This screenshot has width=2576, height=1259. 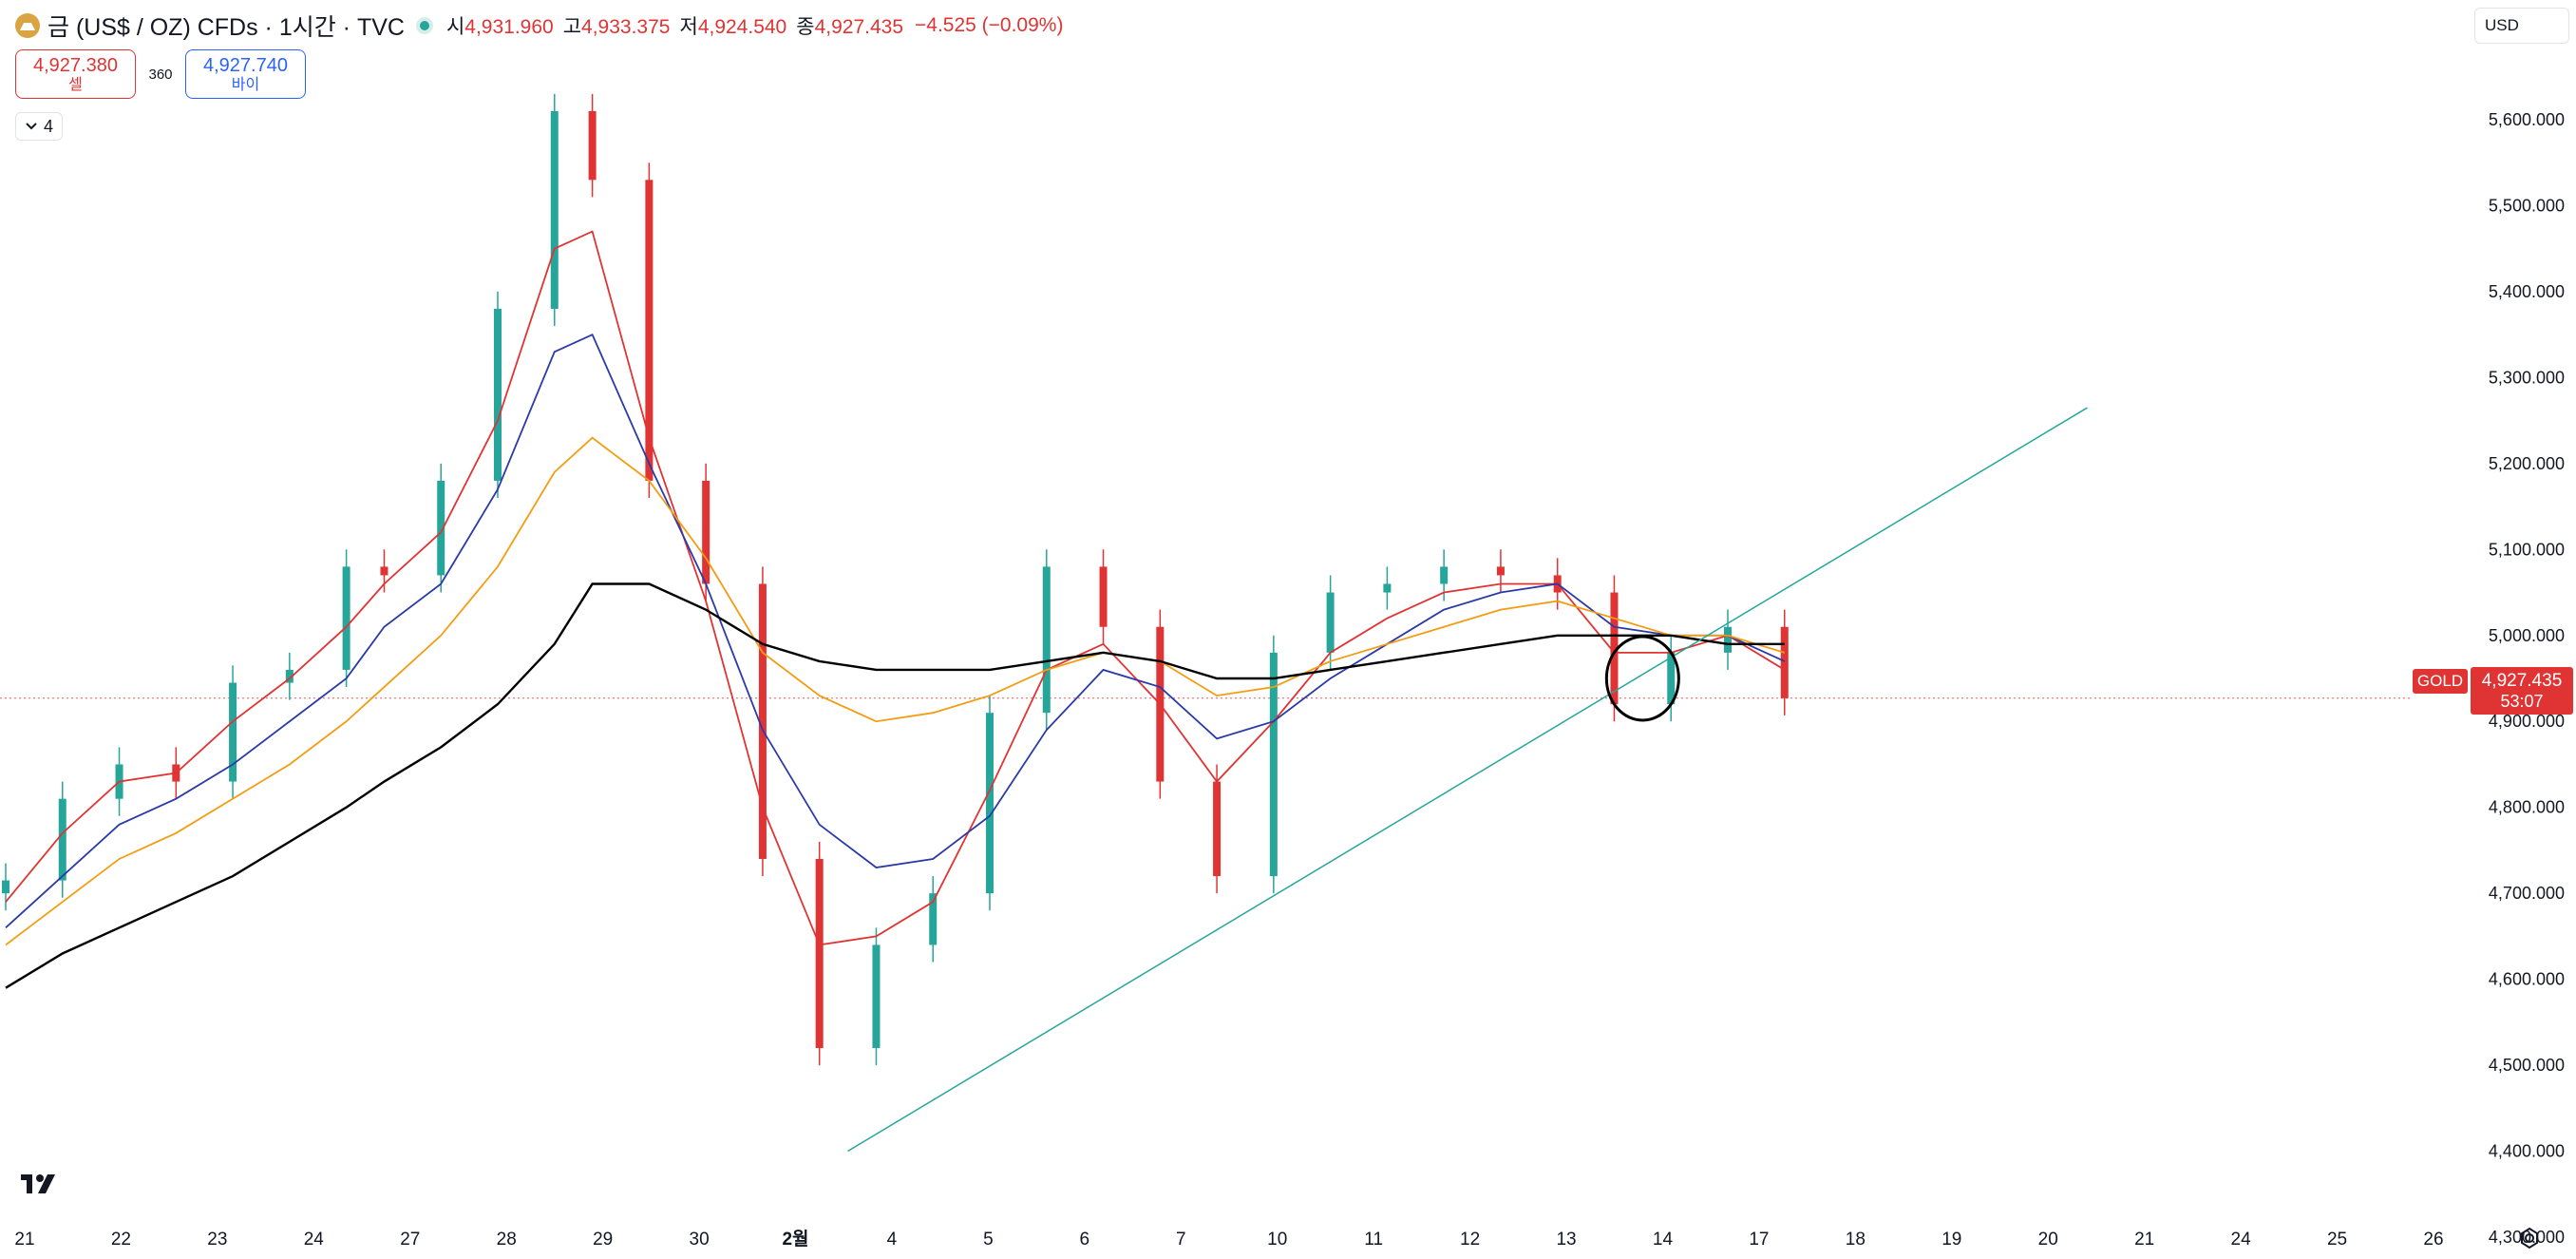 What do you see at coordinates (733, 27) in the screenshot?
I see `ohlc-low: 저4,924.540` at bounding box center [733, 27].